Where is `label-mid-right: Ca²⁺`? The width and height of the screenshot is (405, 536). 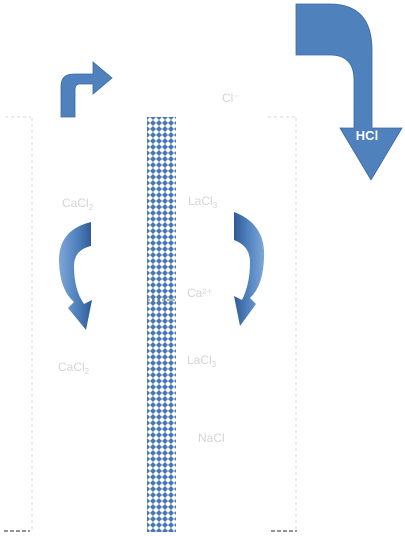
label-mid-right: Ca²⁺ is located at coordinates (200, 293).